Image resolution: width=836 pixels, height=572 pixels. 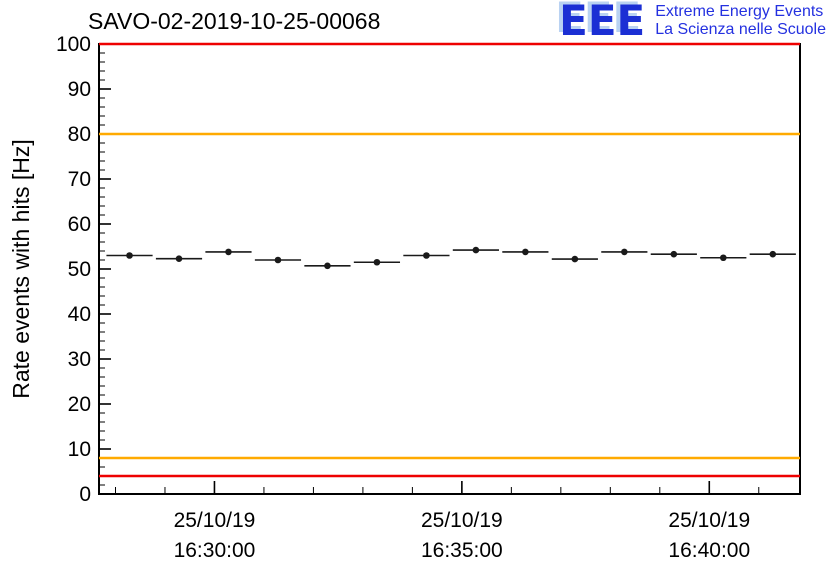 What do you see at coordinates (740, 29) in the screenshot?
I see `eee-logo-line-2: La Scienza nelle Scuole` at bounding box center [740, 29].